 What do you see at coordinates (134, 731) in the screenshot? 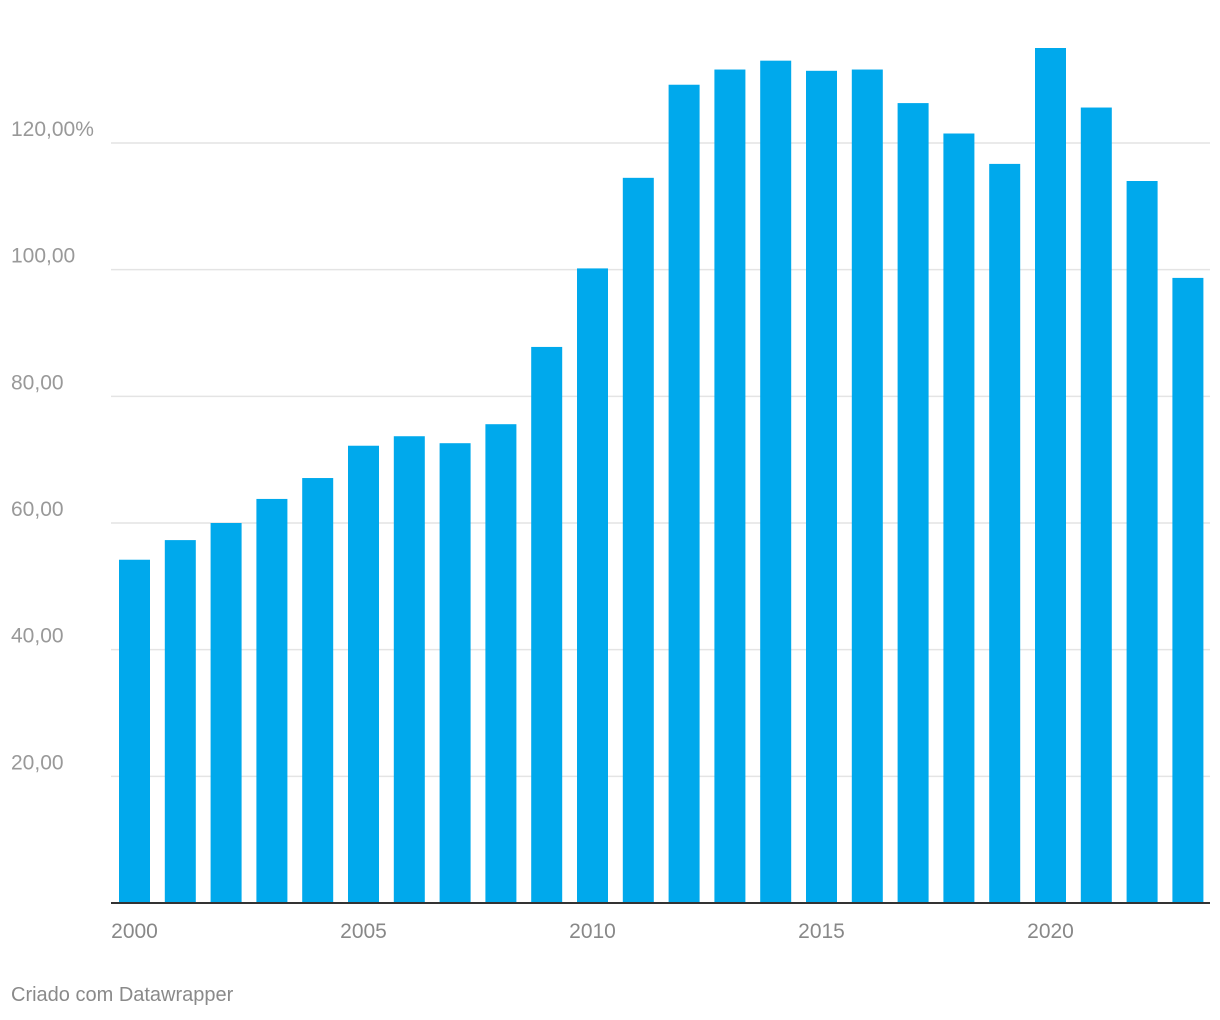
I see `bar-2000` at bounding box center [134, 731].